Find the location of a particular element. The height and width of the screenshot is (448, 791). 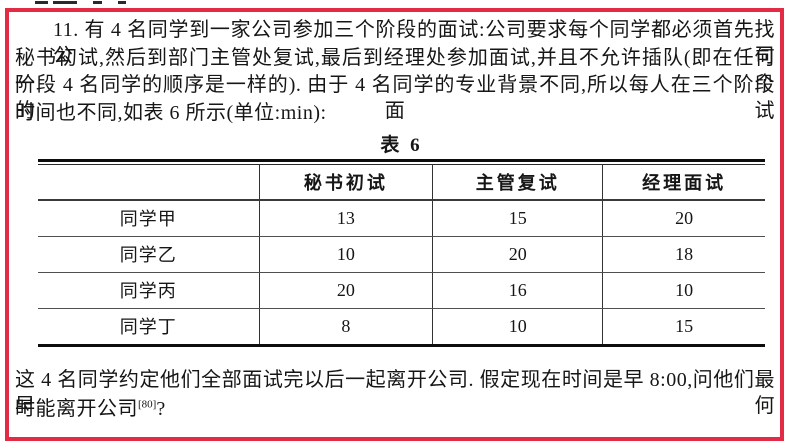

row-label: 同学乙 is located at coordinates (148, 254).